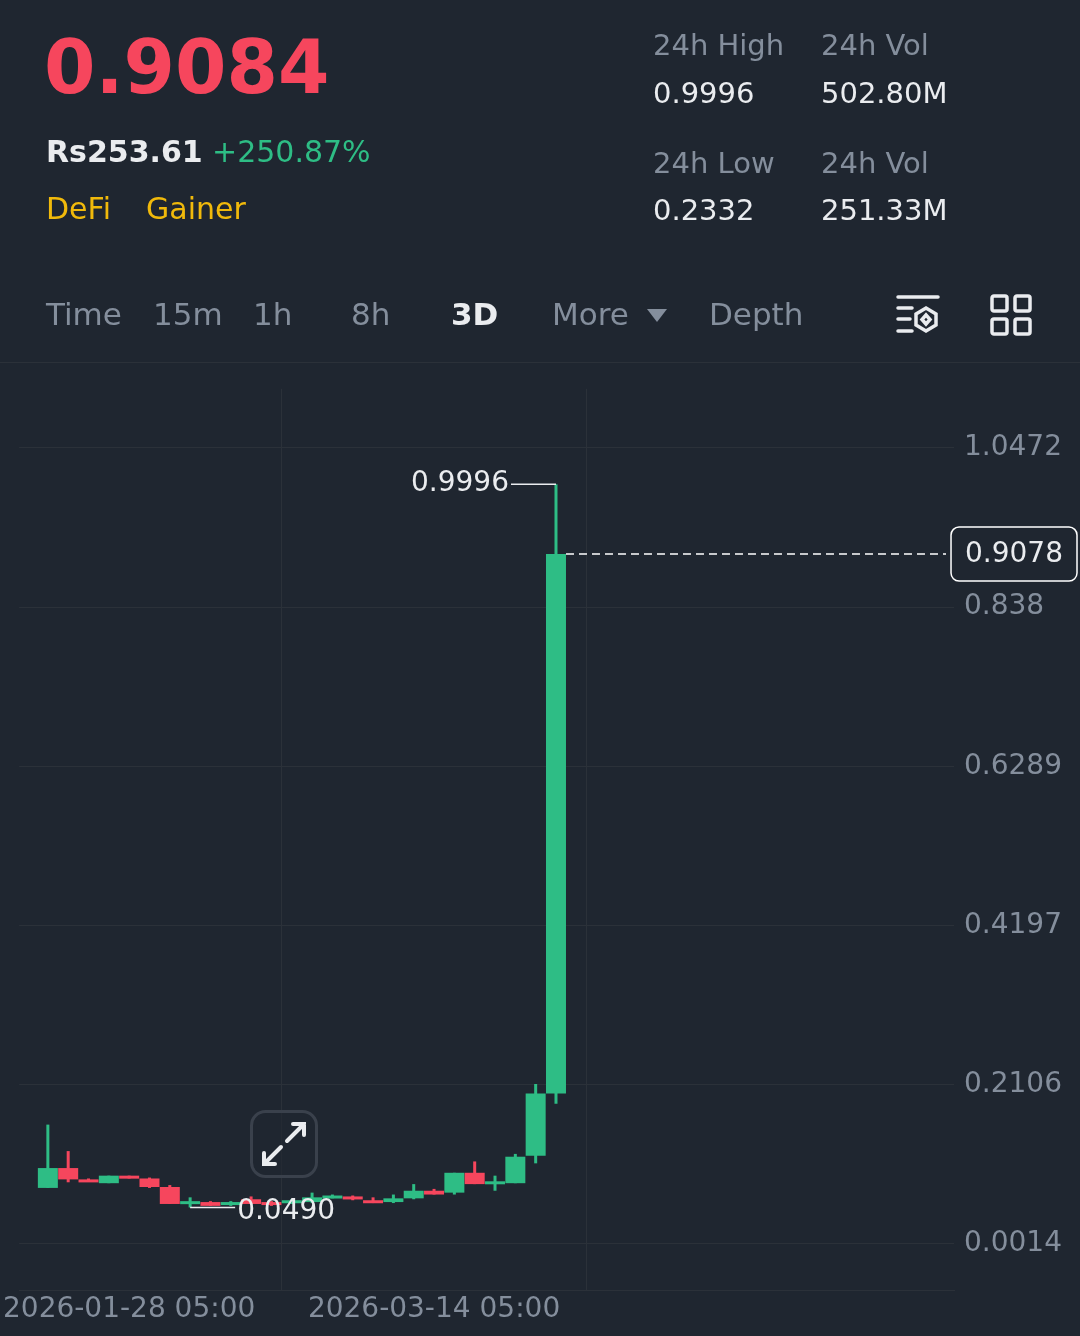  Describe the element at coordinates (475, 314) in the screenshot. I see `text: 3D` at that location.